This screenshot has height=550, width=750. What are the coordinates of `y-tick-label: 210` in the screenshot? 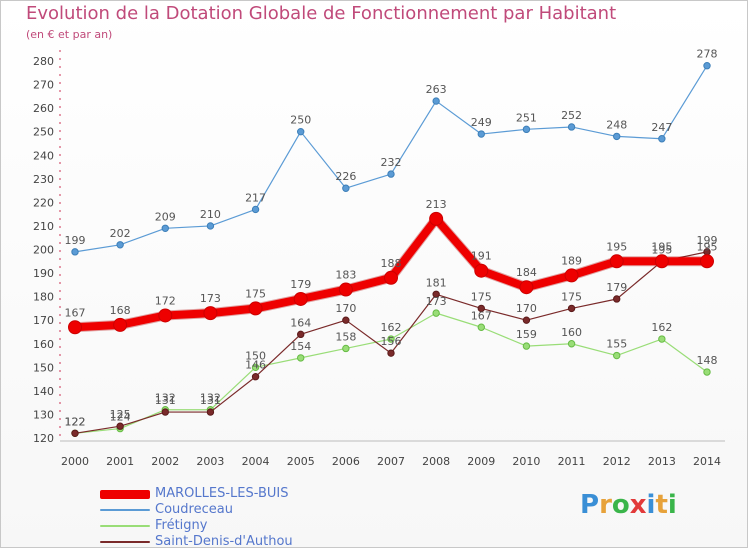 It's located at (43, 226).